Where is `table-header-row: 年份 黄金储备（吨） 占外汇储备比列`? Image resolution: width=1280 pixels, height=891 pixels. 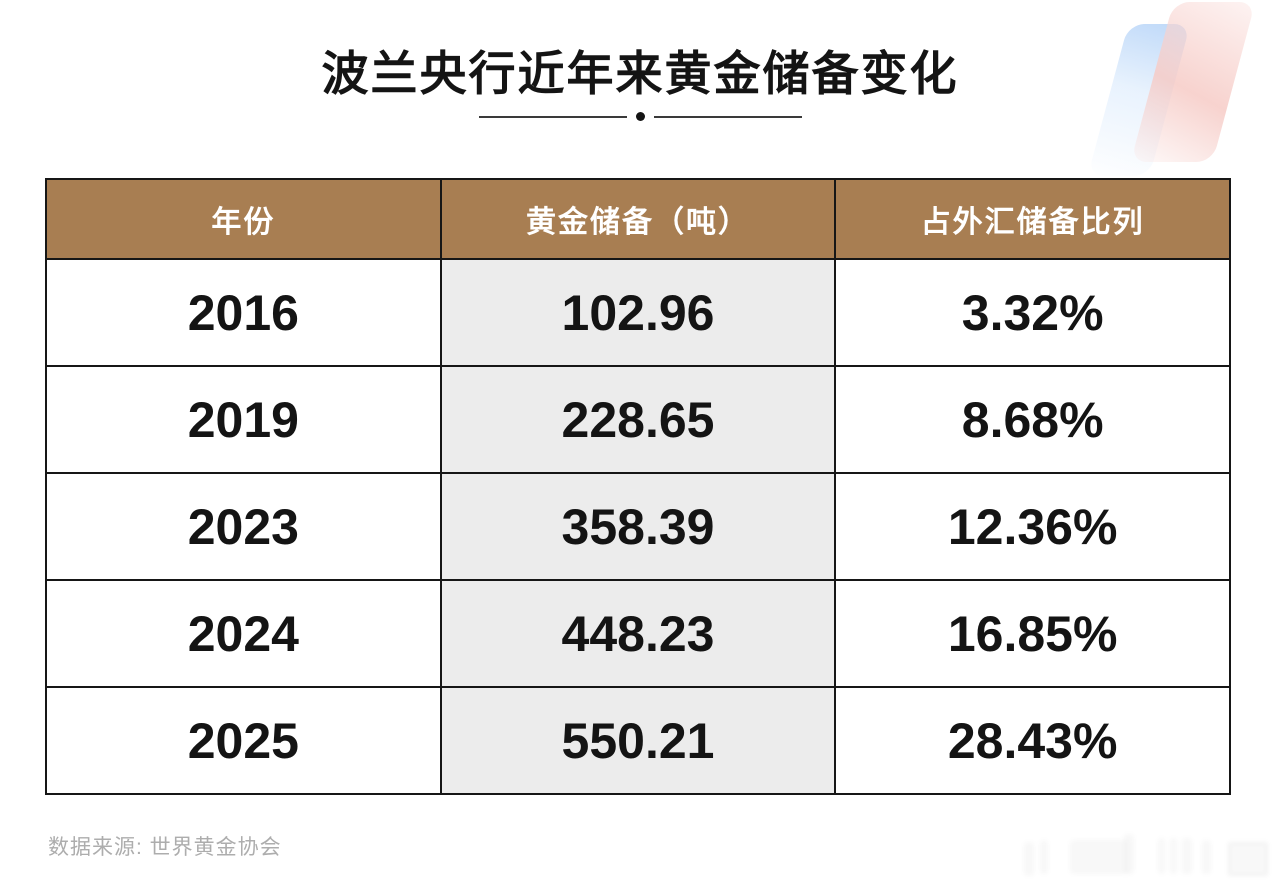 table-header-row: 年份 黄金储备（吨） 占外汇储备比列 is located at coordinates (638, 219).